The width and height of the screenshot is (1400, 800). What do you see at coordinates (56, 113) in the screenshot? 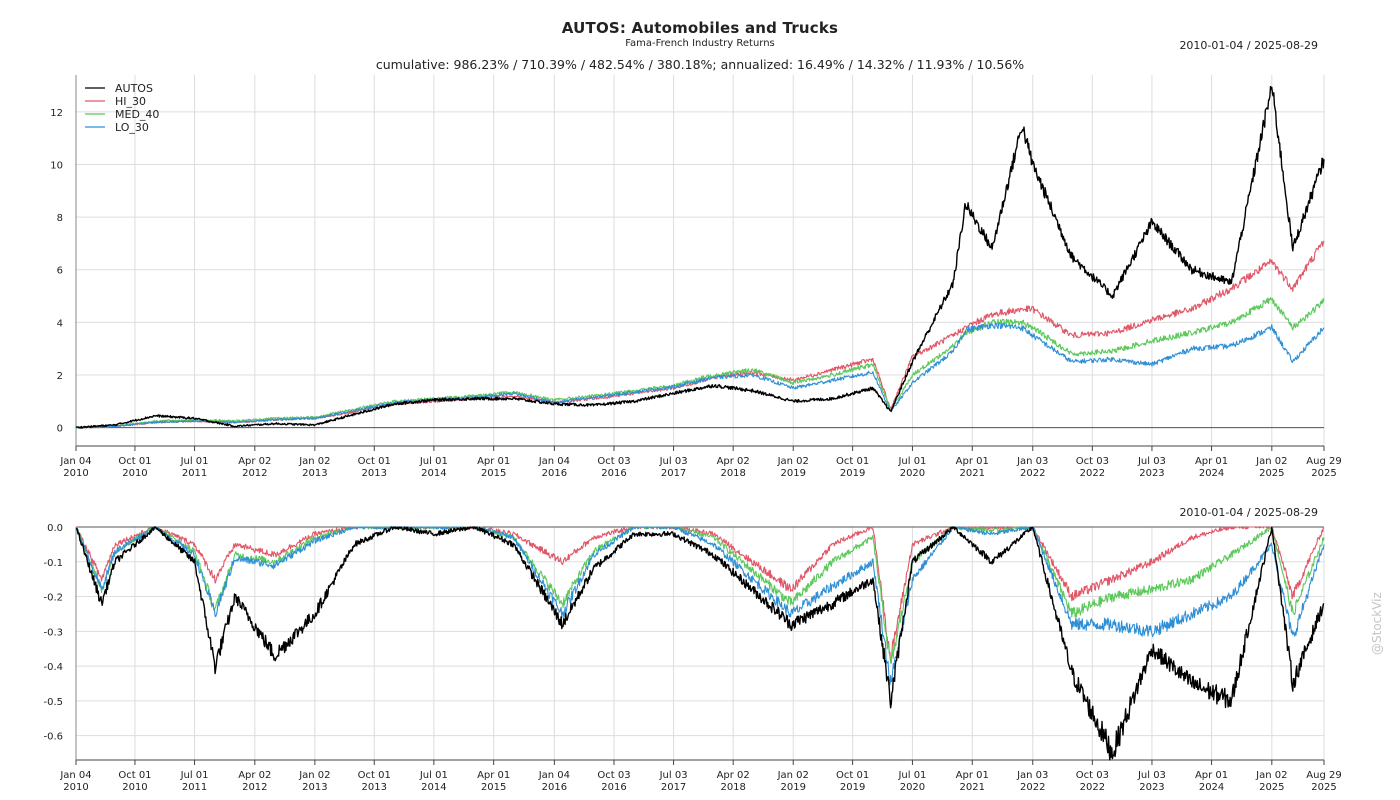
I see `y-tick-label: 12` at bounding box center [56, 113].